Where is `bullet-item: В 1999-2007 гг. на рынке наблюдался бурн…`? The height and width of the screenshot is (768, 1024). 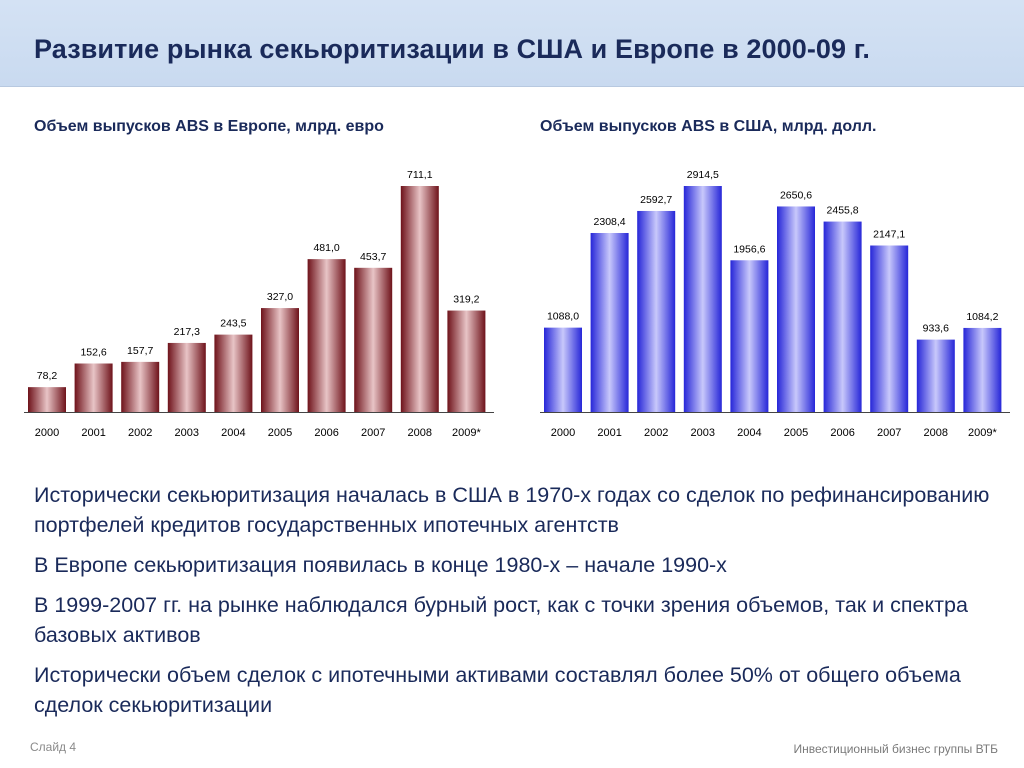 bullet-item: В 1999-2007 гг. на рынке наблюдался бурн… is located at coordinates (501, 620).